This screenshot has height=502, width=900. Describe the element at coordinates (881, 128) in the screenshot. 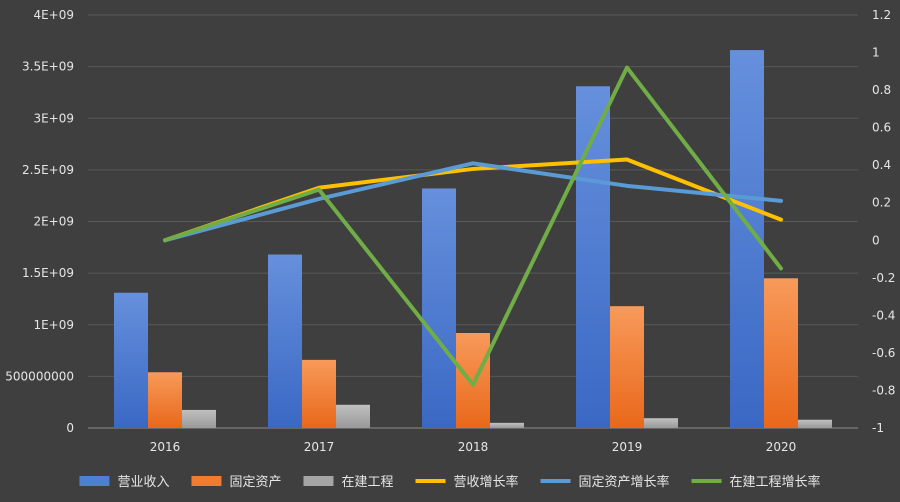

I see `y-right-tick-label: 0.6` at that location.